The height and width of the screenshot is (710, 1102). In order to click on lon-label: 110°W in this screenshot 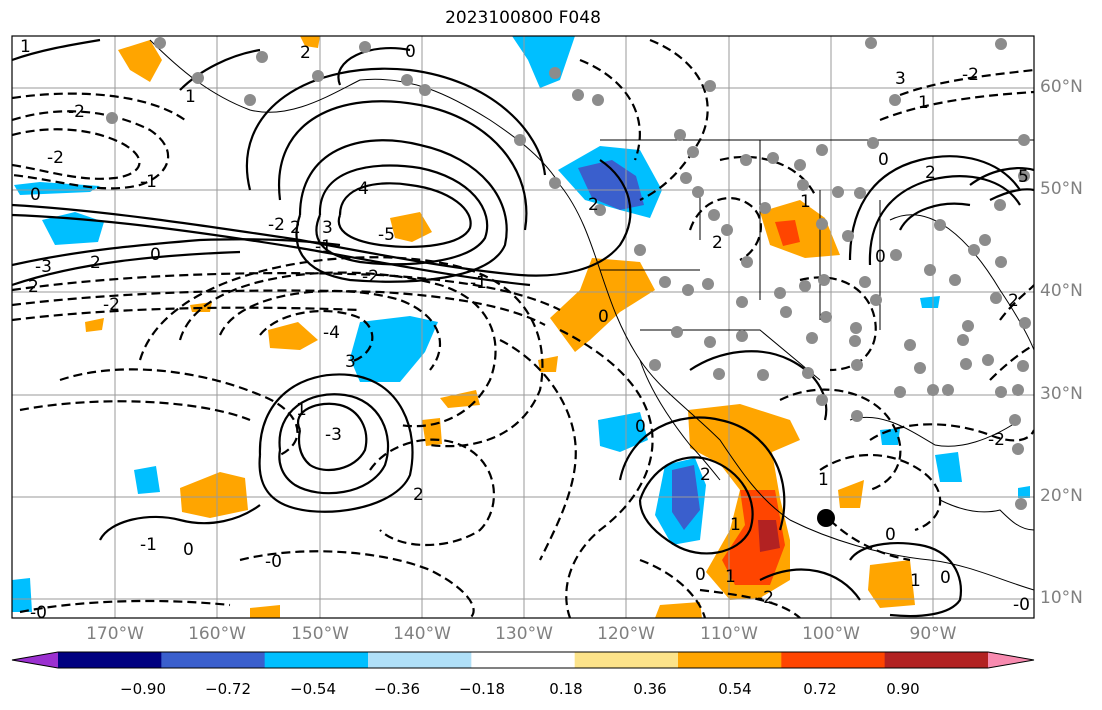, I will do `click(729, 634)`.